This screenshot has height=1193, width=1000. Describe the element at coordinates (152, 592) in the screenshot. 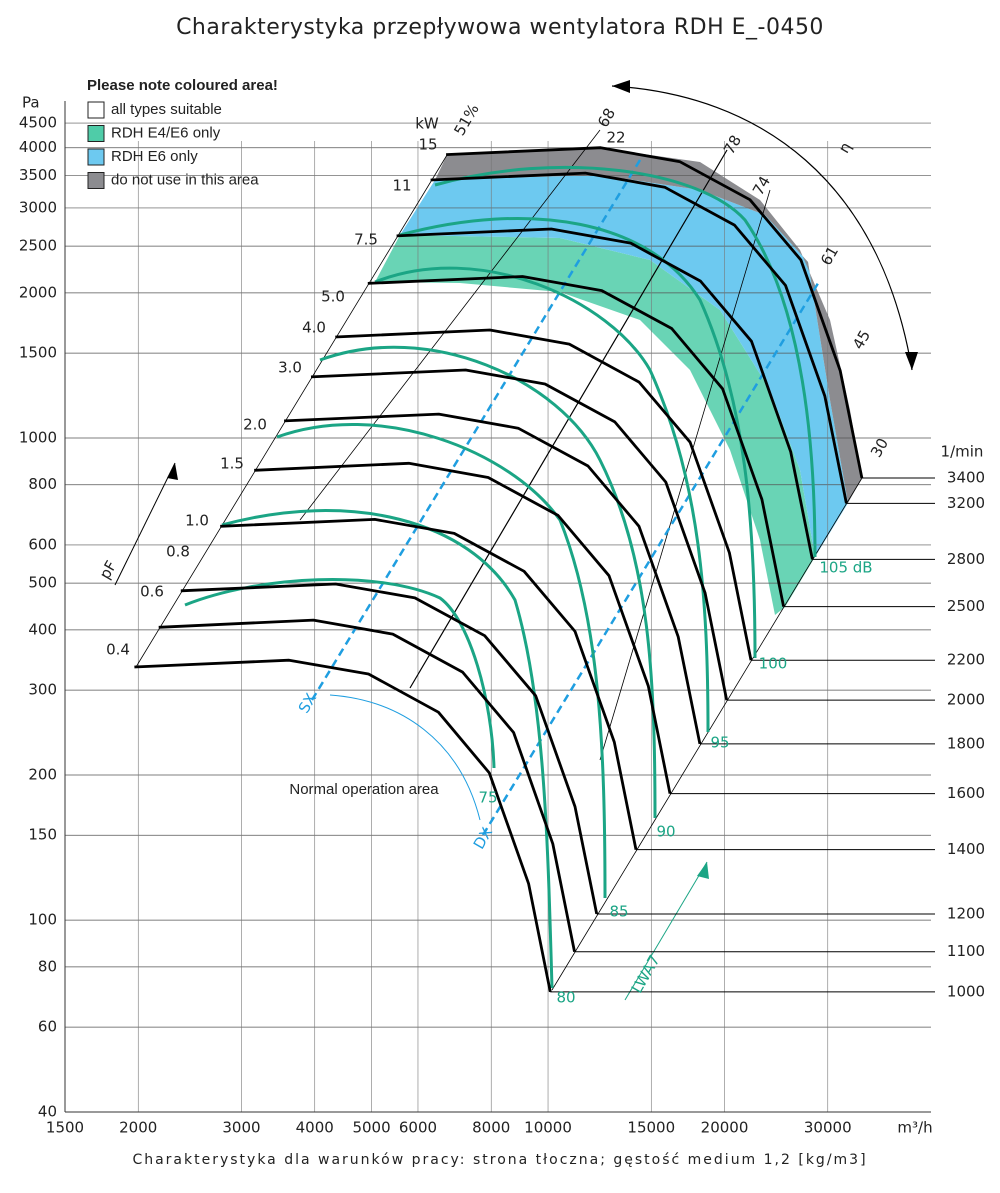

I see `power-label: 0.6` at that location.